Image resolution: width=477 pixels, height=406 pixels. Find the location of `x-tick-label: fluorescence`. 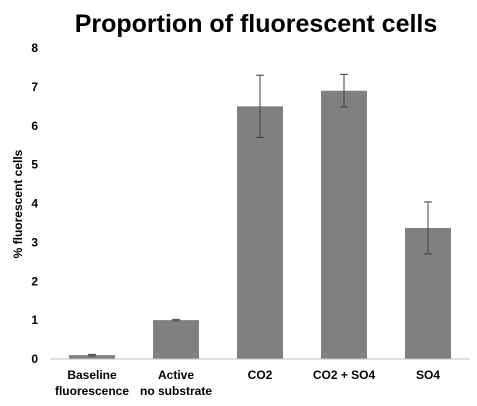

x-tick-label: fluorescence is located at coordinates (92, 391).